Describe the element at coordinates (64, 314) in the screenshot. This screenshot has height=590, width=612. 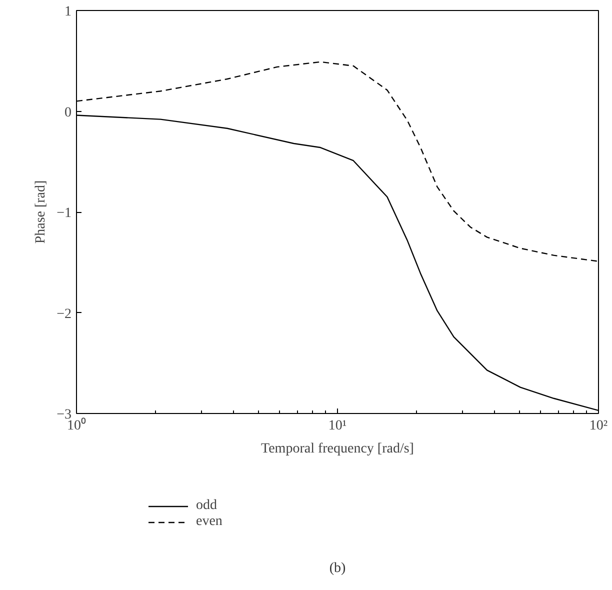
I see `y-tick-label: −2` at that location.